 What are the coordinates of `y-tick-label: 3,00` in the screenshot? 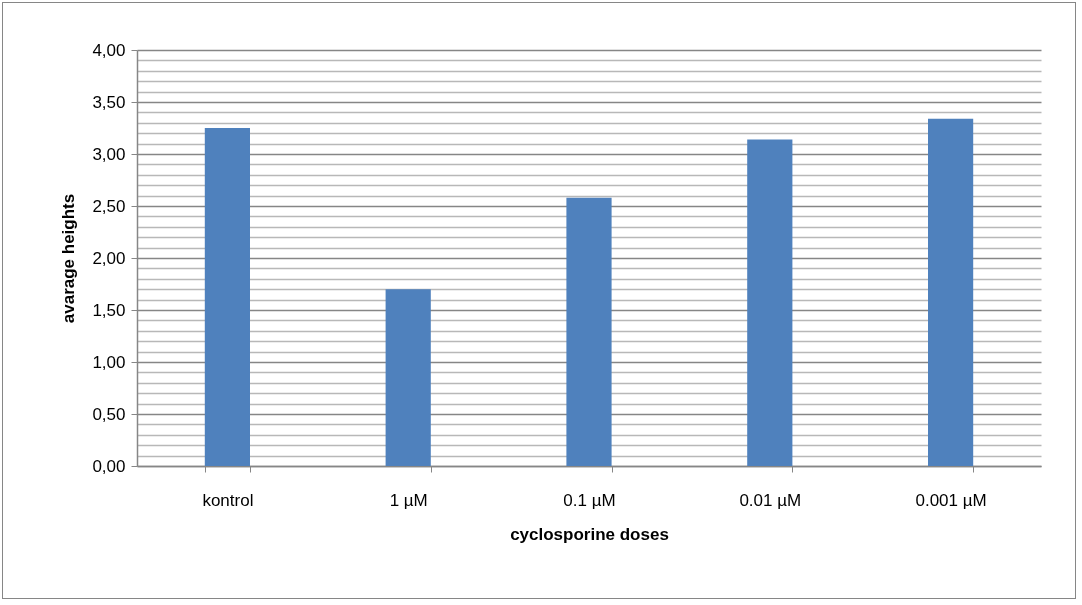 It's located at (109, 154).